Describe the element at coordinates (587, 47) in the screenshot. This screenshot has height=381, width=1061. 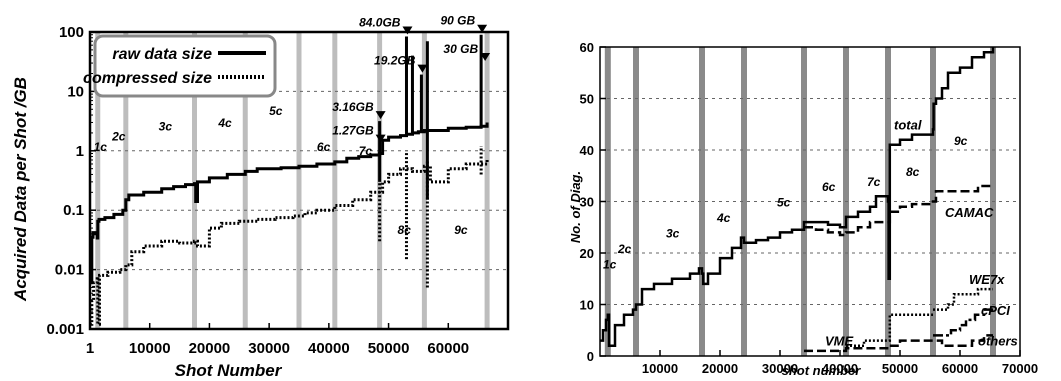
I see `y-tick-label: 60` at that location.